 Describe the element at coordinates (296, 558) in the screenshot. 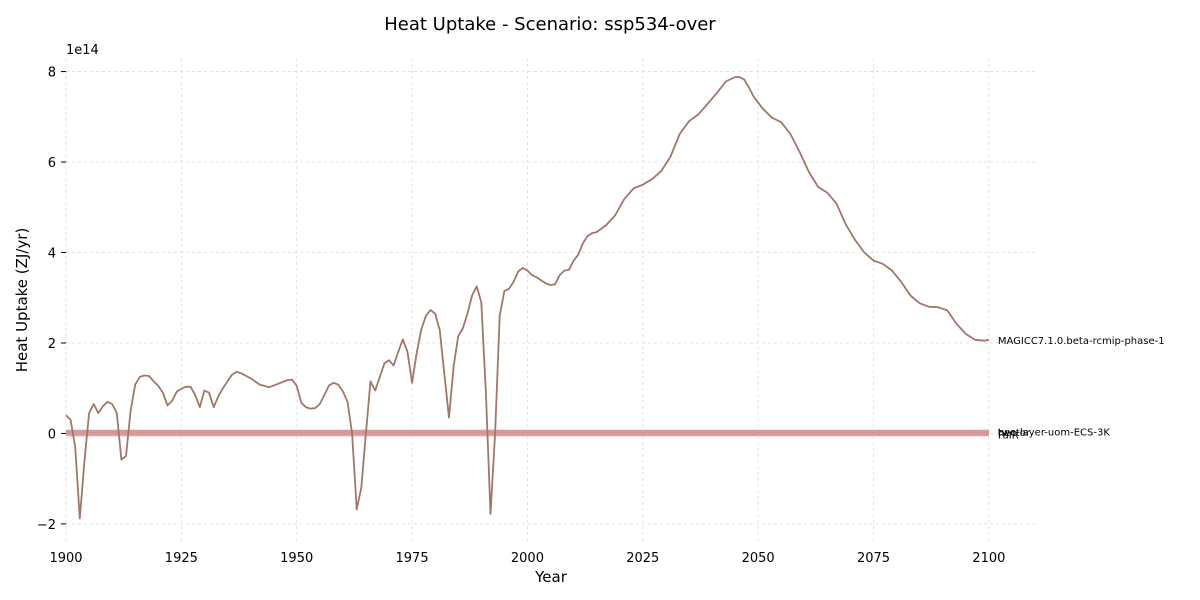

I see `x-tick-label: 1950` at that location.